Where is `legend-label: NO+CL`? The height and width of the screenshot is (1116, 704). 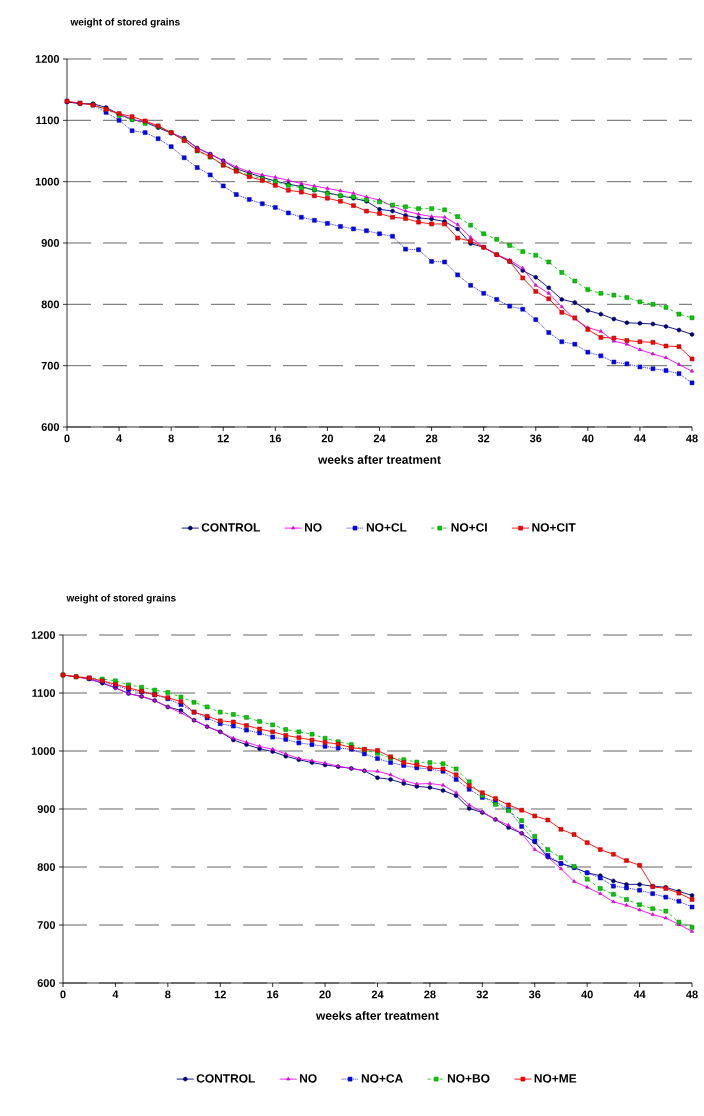 legend-label: NO+CL is located at coordinates (386, 527).